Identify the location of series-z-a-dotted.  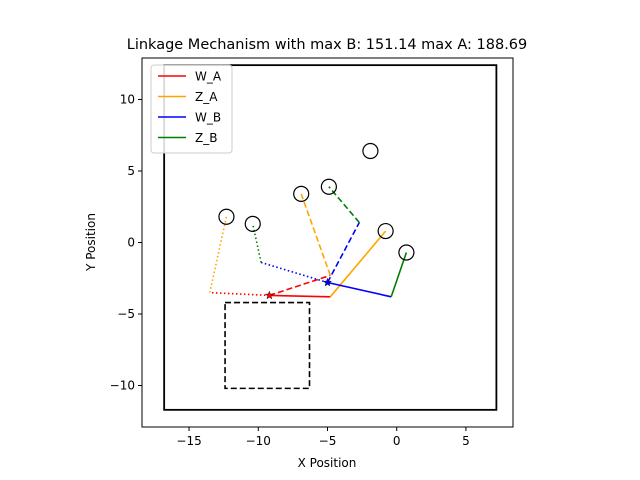
(218, 254).